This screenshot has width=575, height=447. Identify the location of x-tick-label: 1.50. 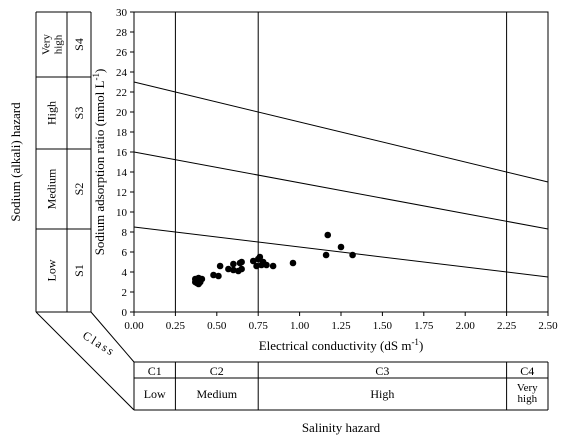
(383, 326).